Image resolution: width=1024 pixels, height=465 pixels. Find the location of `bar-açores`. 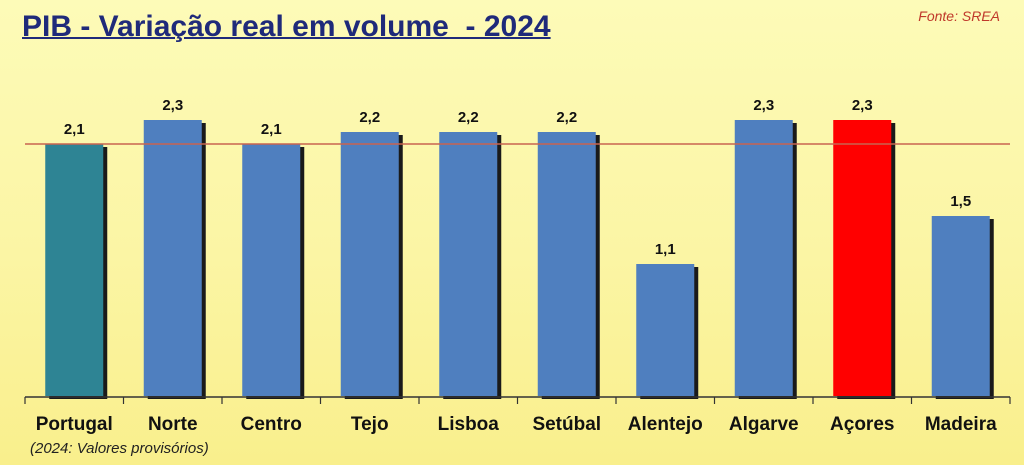

bar-açores is located at coordinates (862, 258).